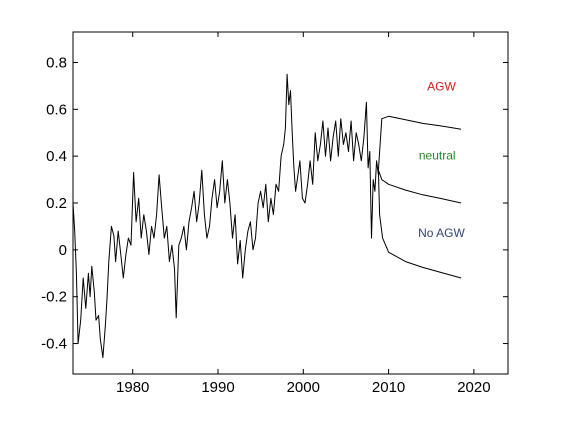  Describe the element at coordinates (56, 156) in the screenshot. I see `y-tick-label: 0.4` at that location.